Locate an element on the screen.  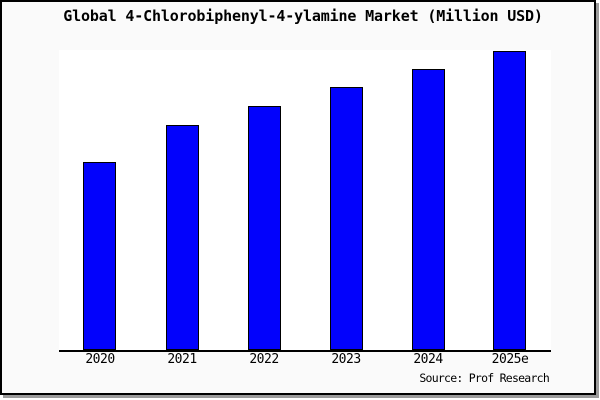
bar-2023 is located at coordinates (346, 218).